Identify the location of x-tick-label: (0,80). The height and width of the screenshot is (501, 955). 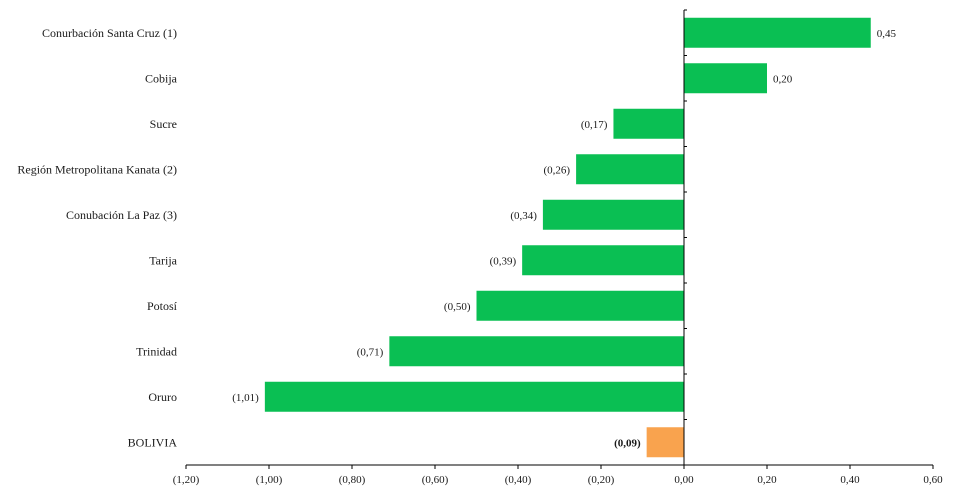
(352, 480).